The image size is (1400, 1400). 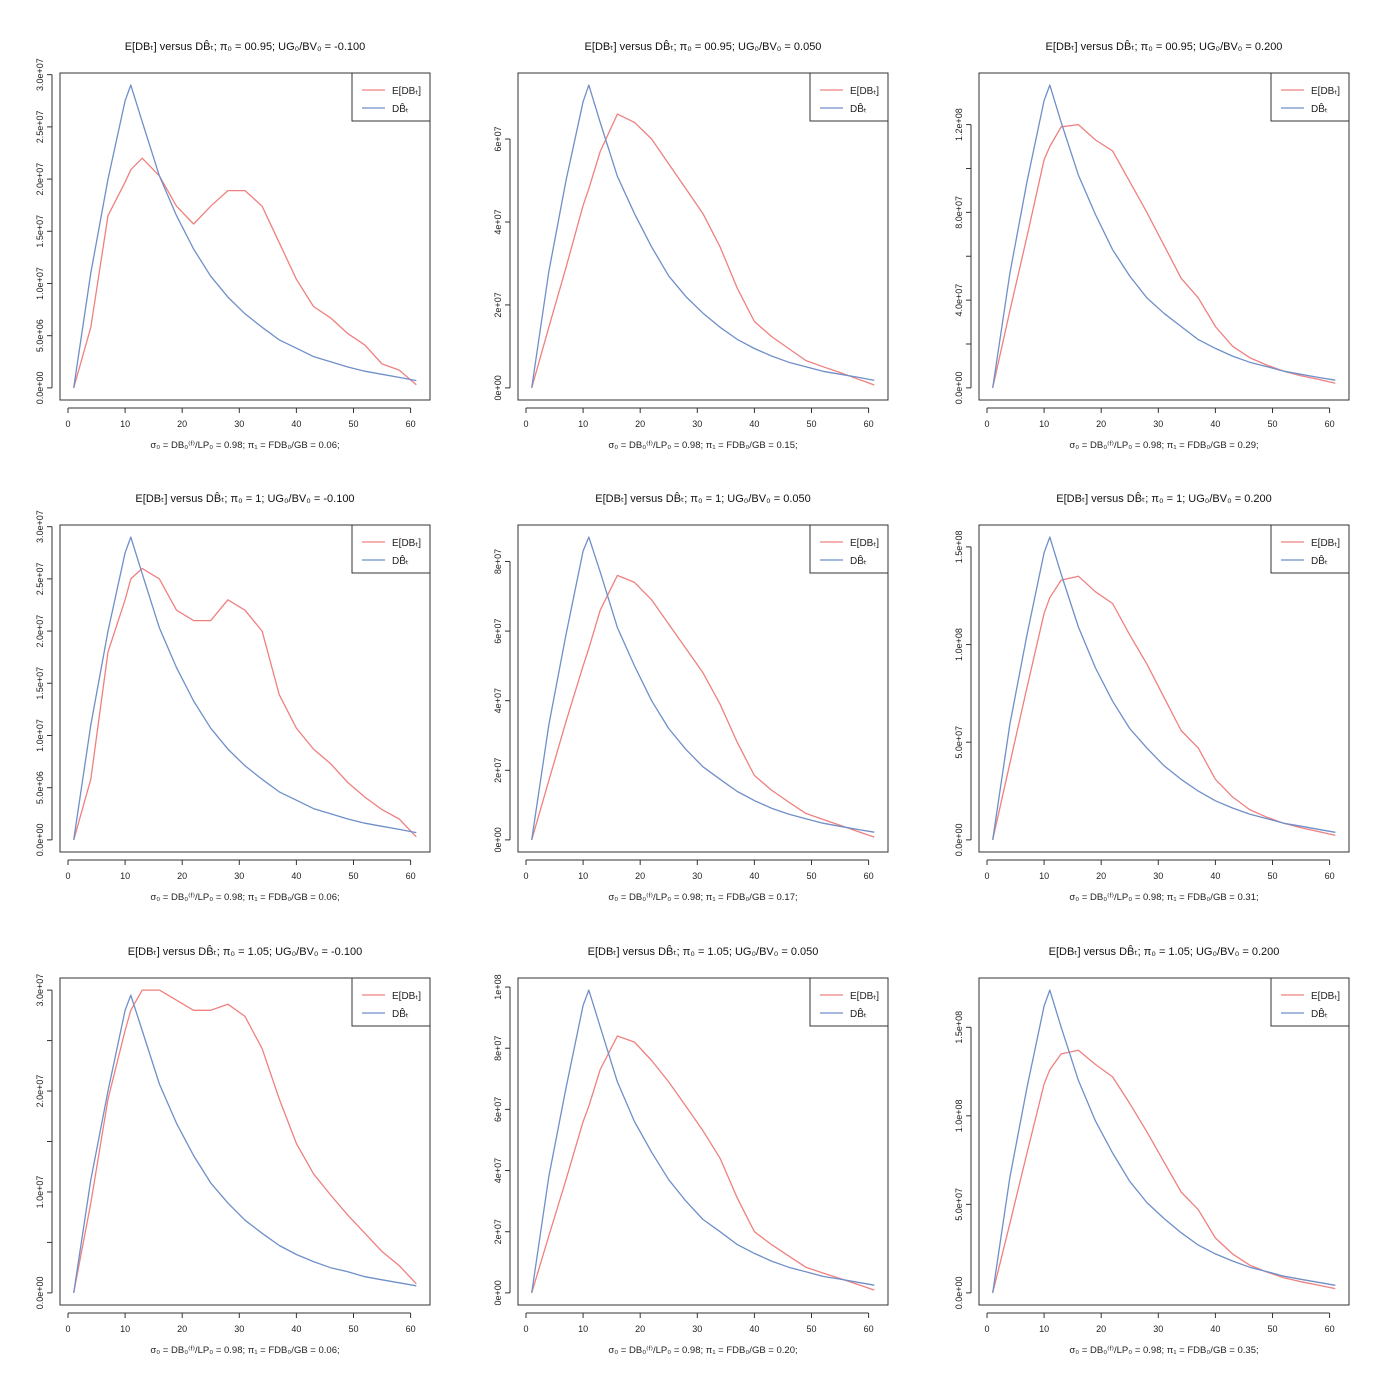 I want to click on y-tick-label: 4.0e+07, so click(x=959, y=300).